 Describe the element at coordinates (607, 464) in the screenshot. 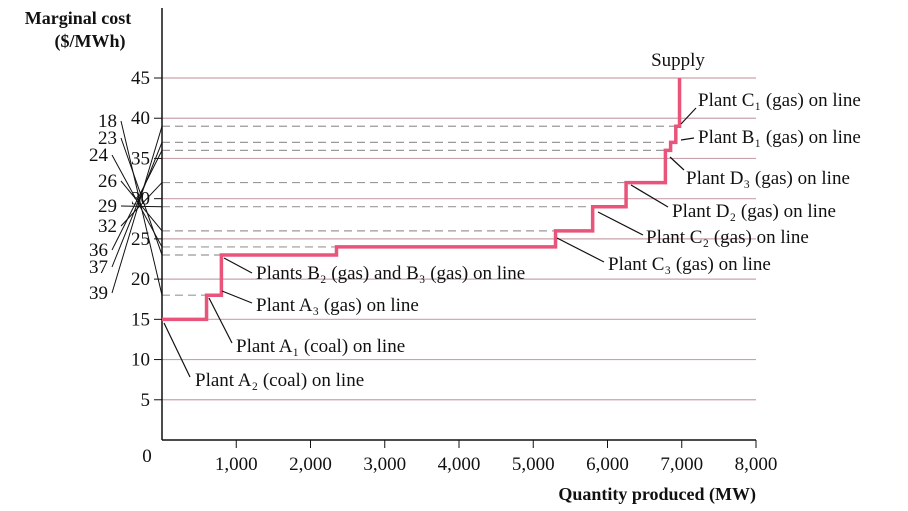

I see `x-tick-label: 6,000` at that location.